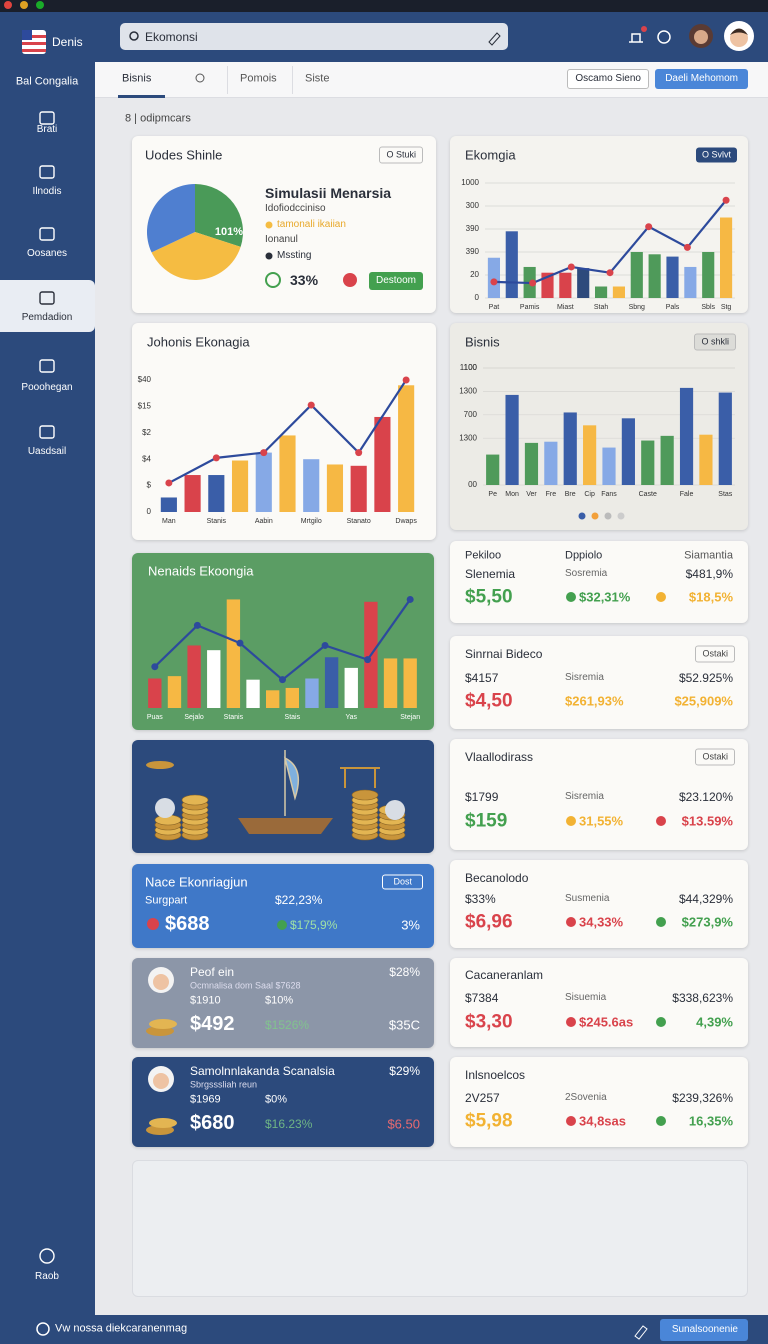  What do you see at coordinates (605, 597) in the screenshot?
I see `row-value: $32,31%` at bounding box center [605, 597].